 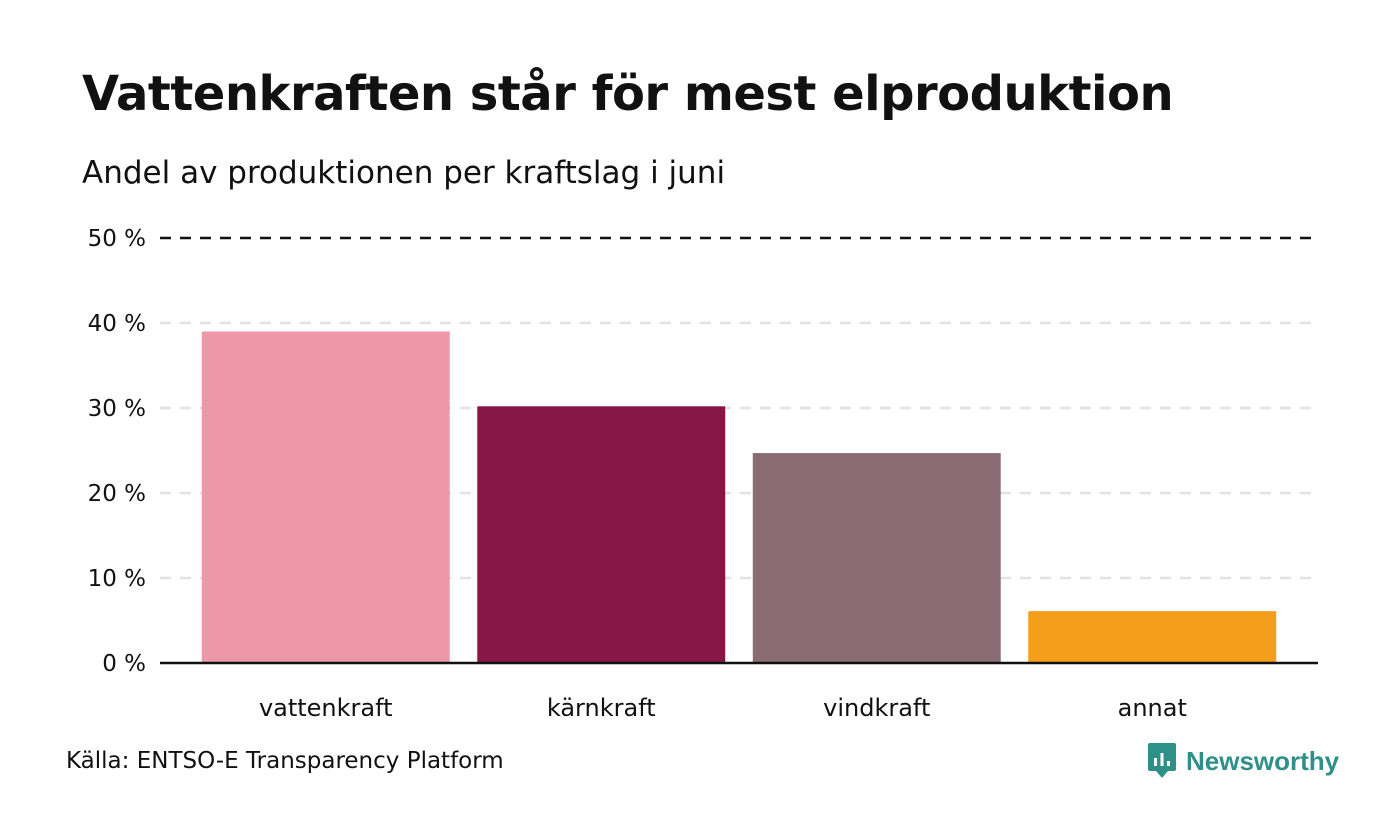 I want to click on y-tick-label: 10 %, so click(x=117, y=579).